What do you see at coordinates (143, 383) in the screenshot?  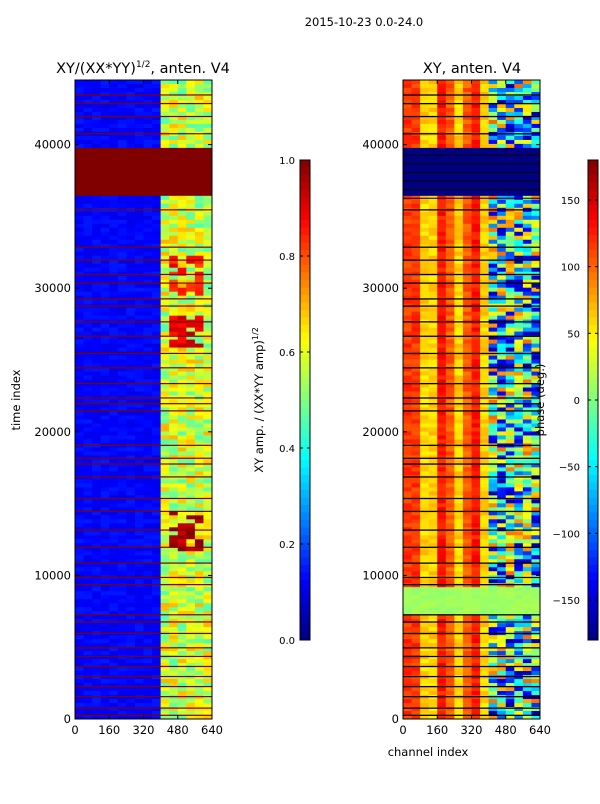 I see `amplitude-flagged-row` at bounding box center [143, 383].